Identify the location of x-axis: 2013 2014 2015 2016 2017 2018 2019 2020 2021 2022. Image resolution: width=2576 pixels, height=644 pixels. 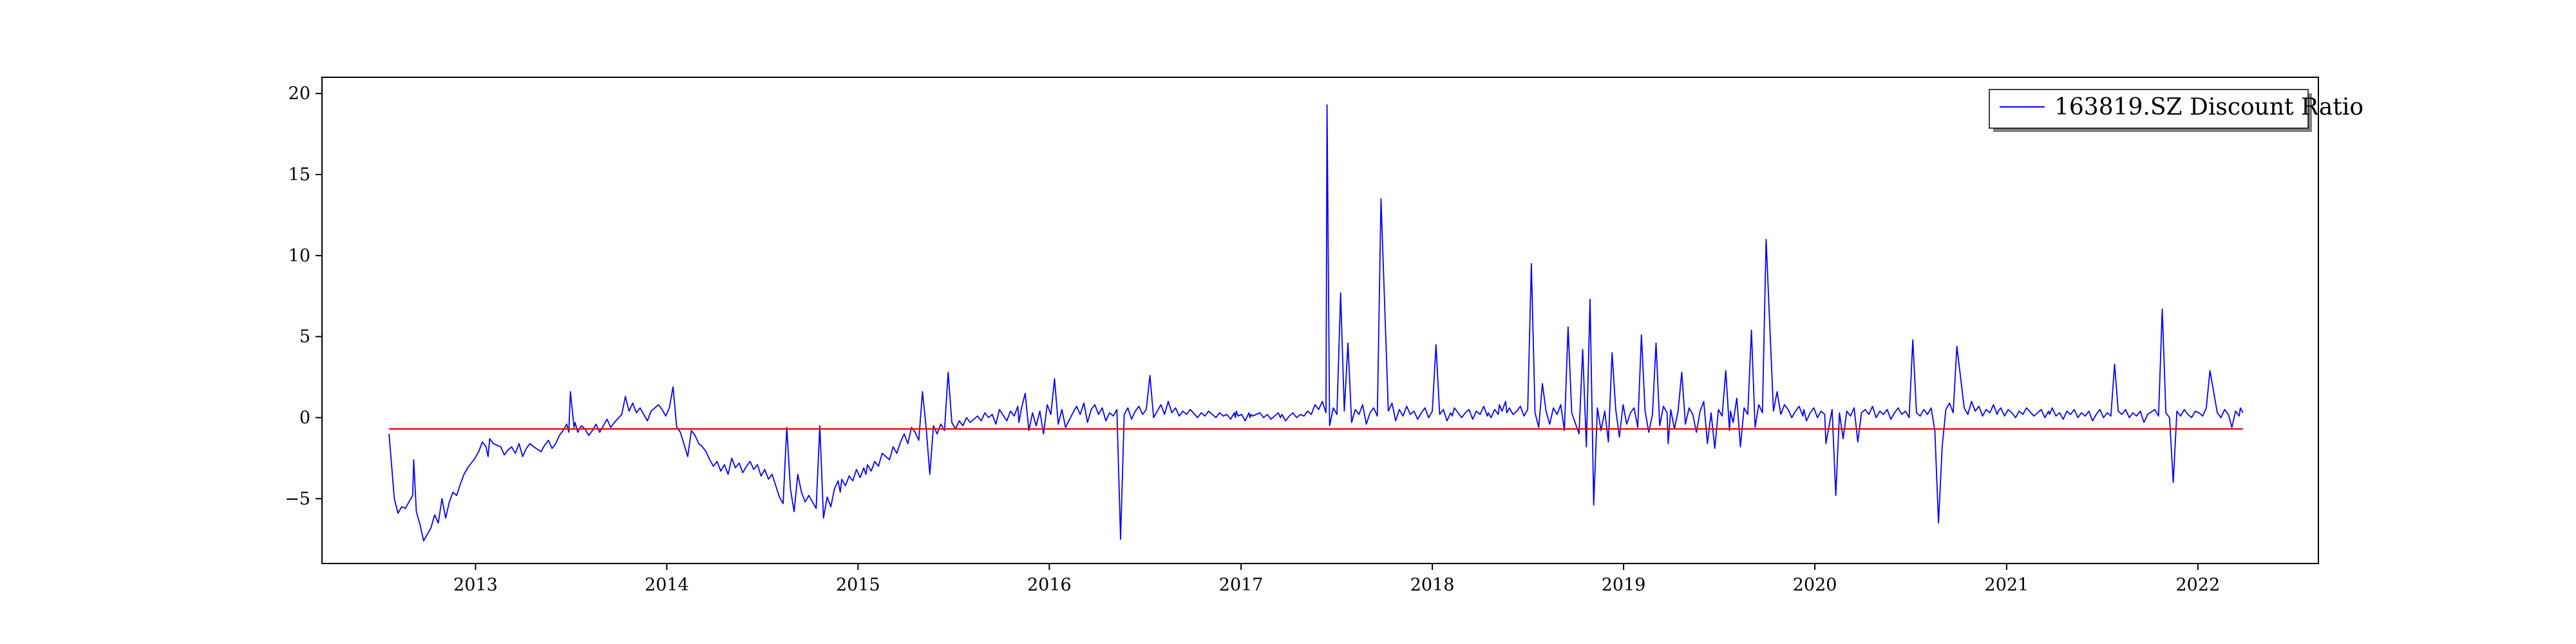
(1337, 579).